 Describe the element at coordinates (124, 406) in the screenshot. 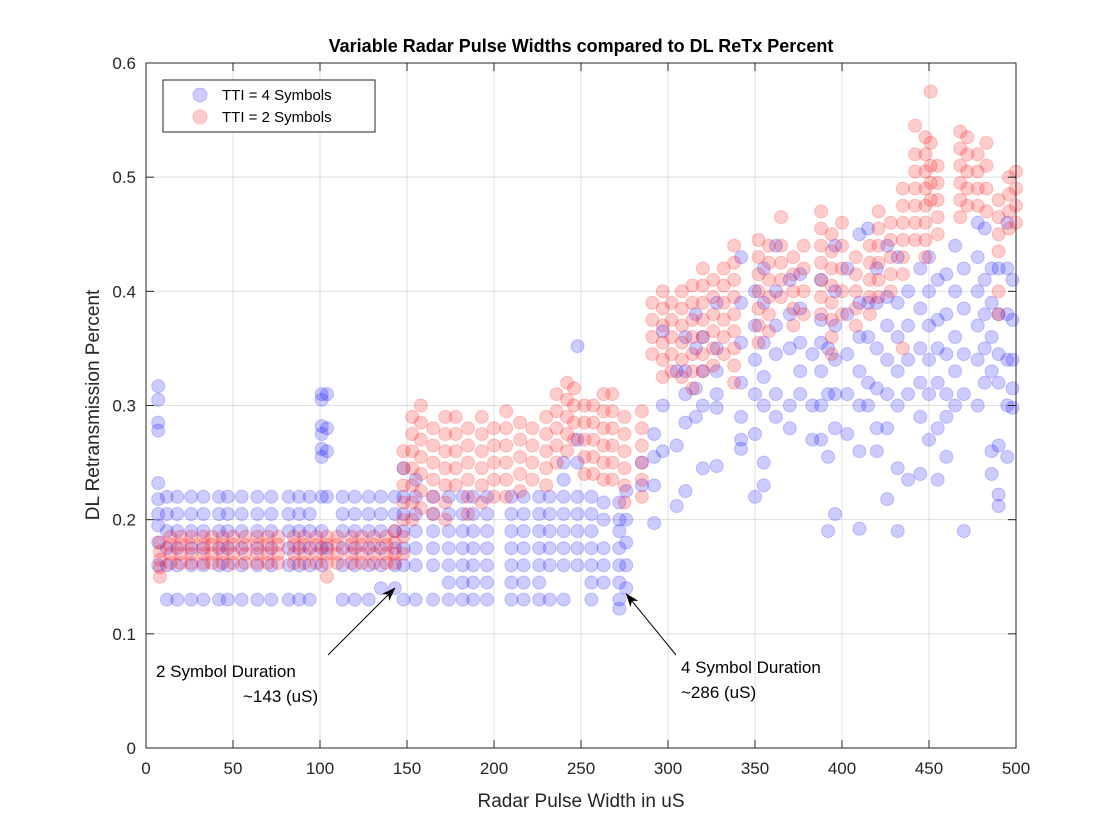

I see `y-tick-label: 0.3` at that location.